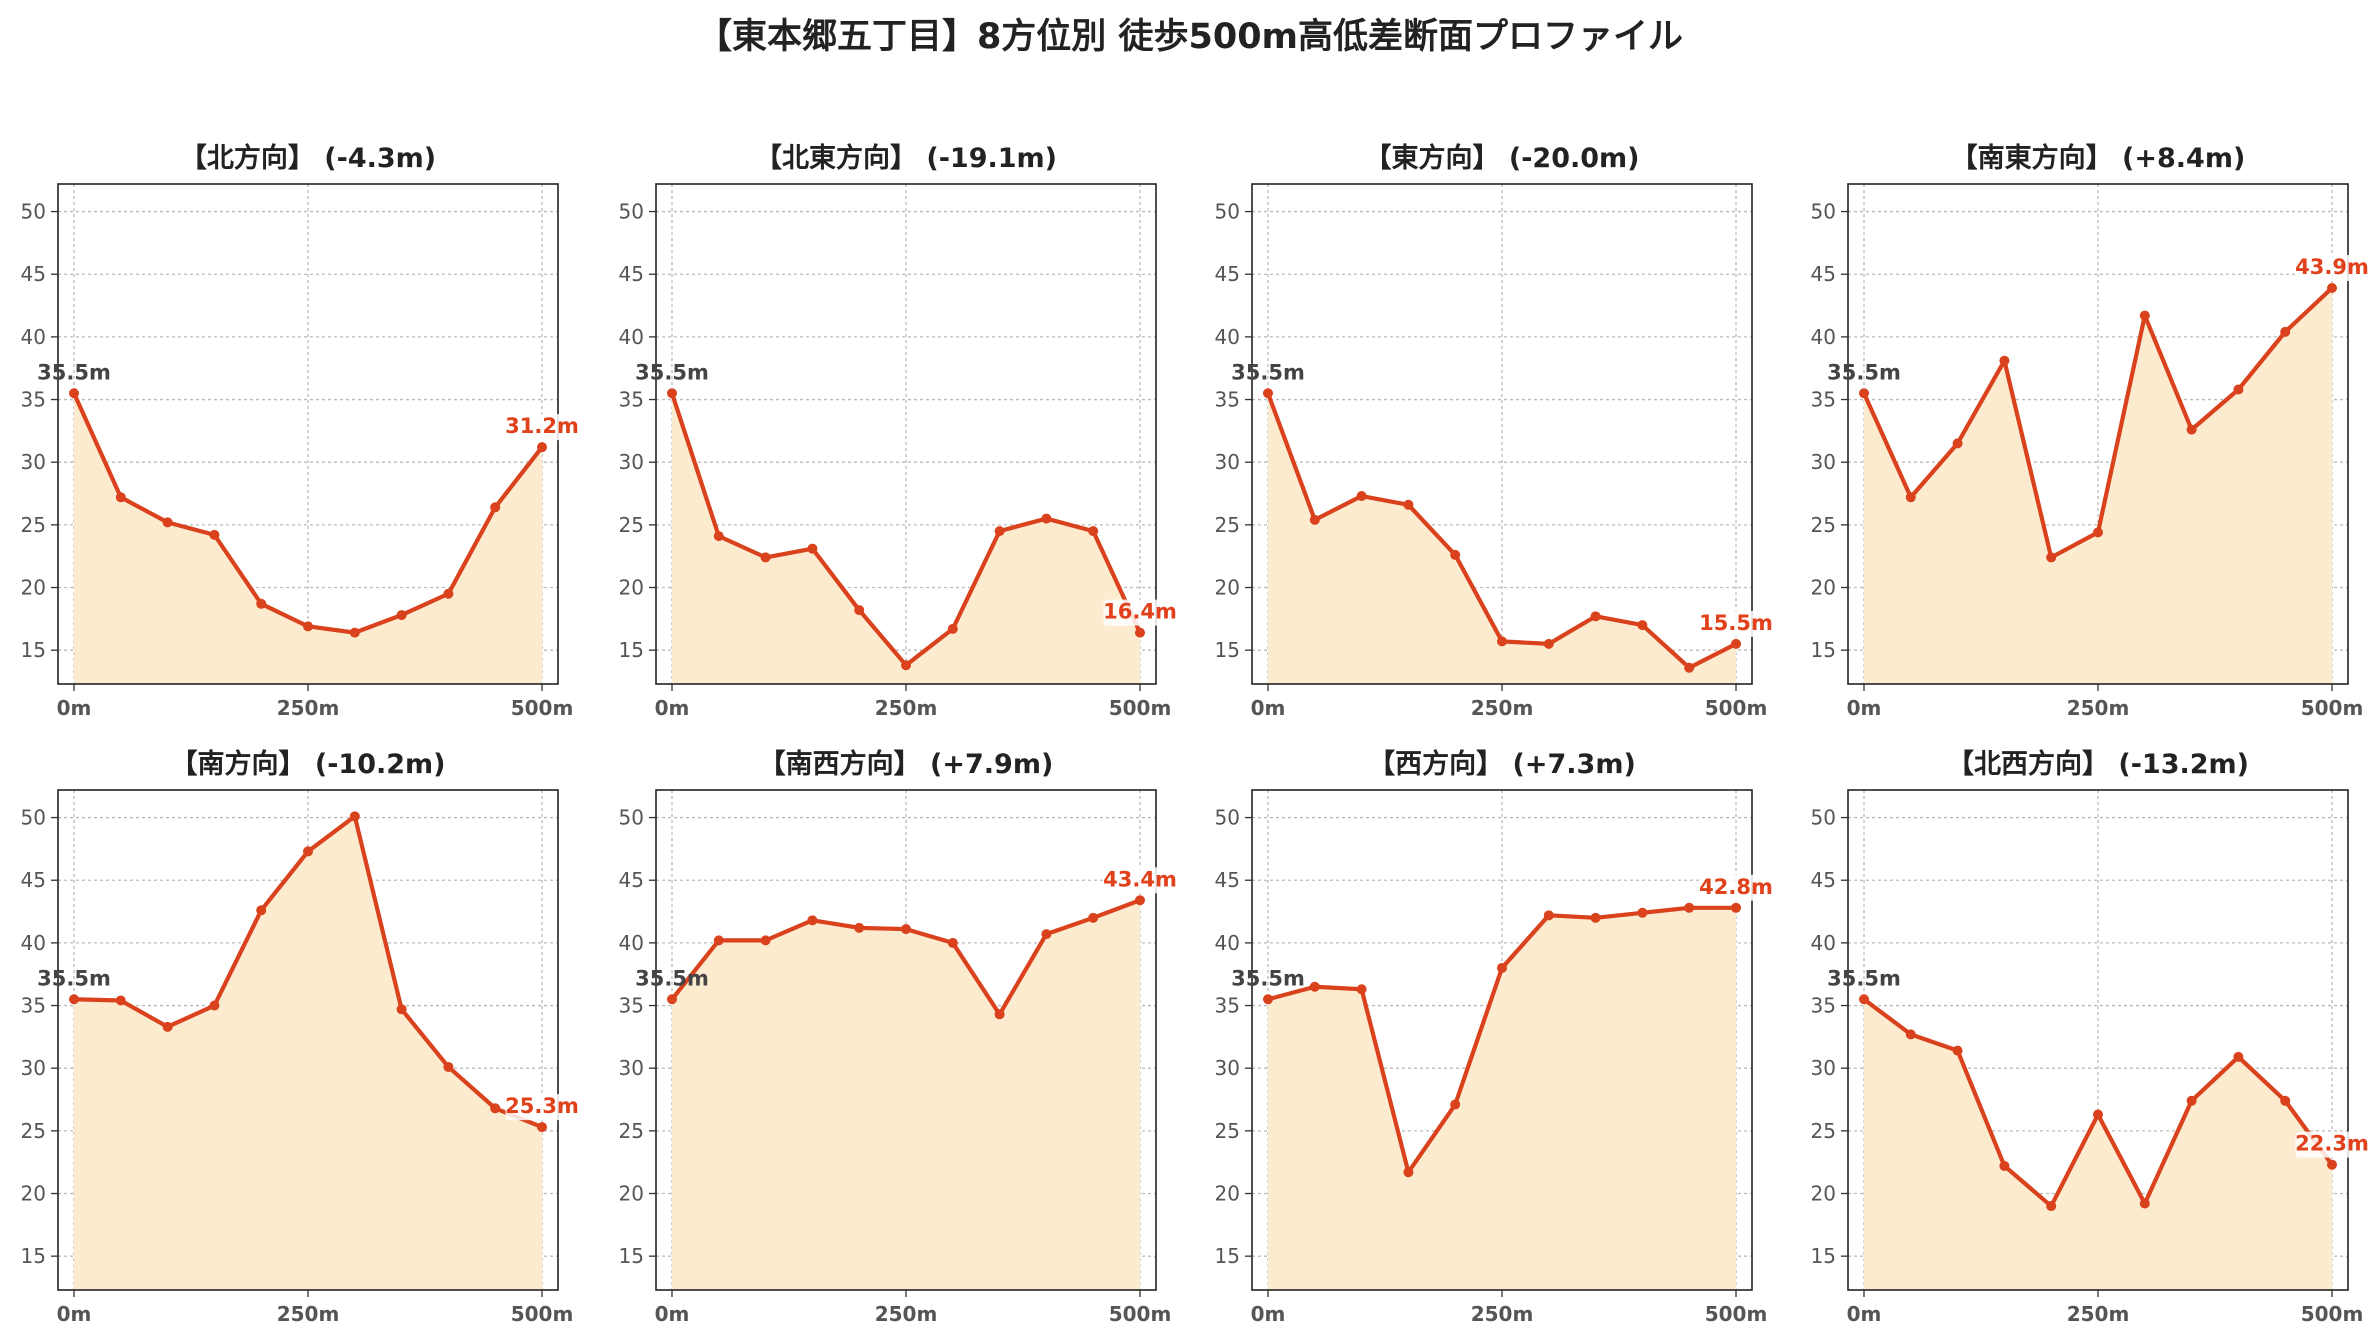  I want to click on end-elevation-label: 31.2m, so click(542, 426).